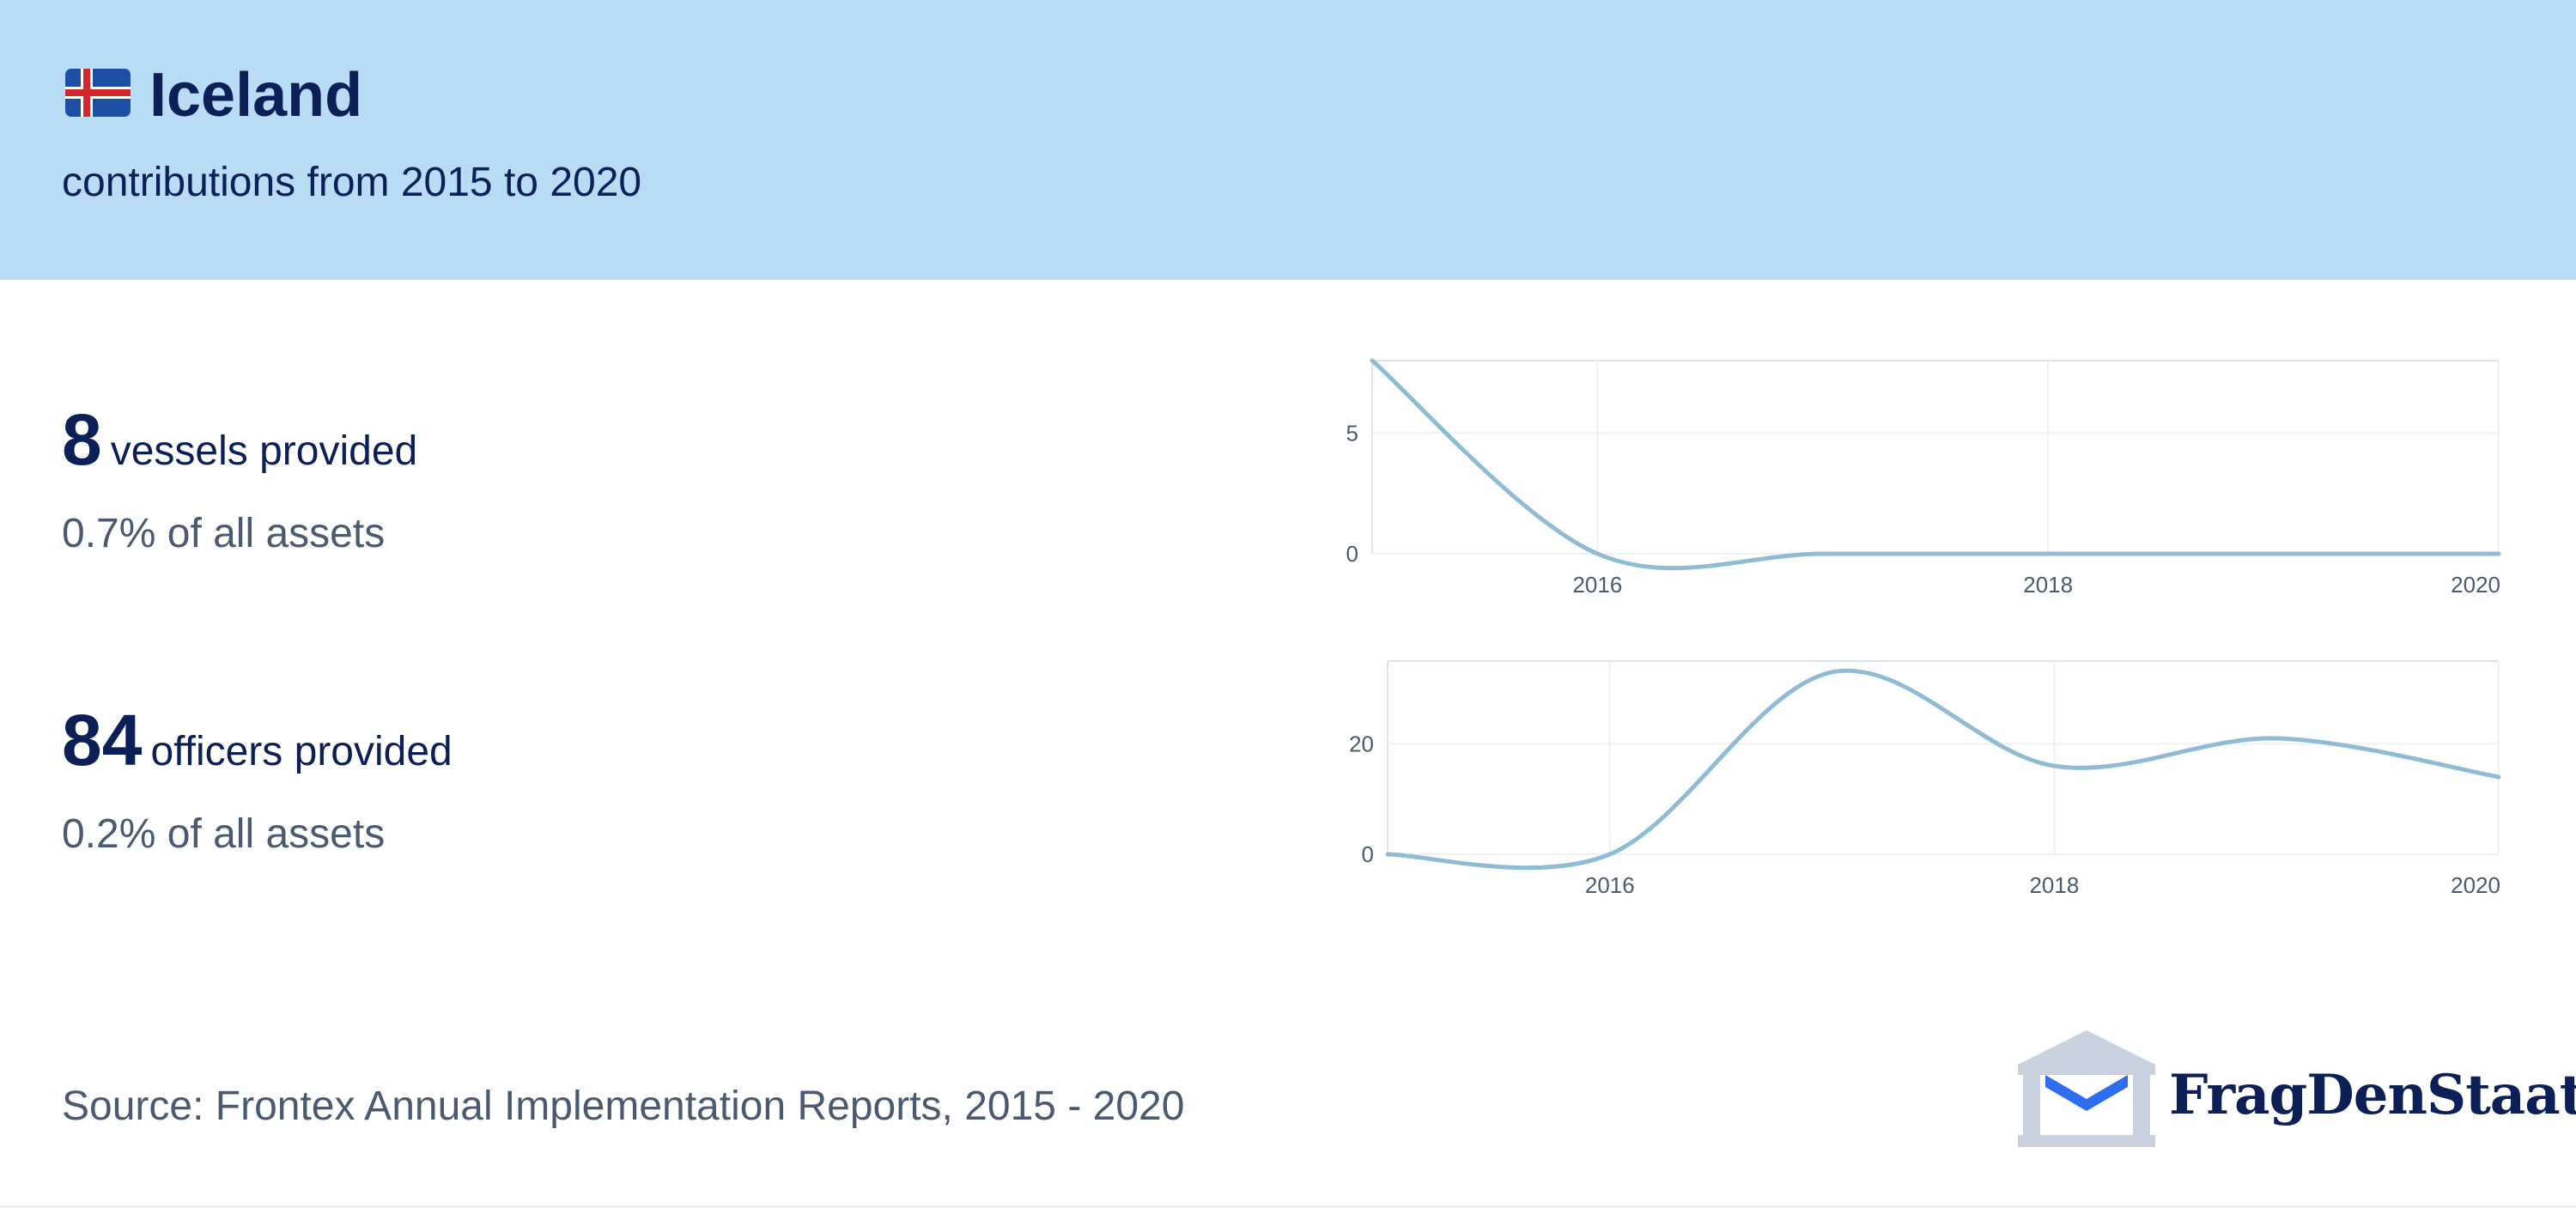  What do you see at coordinates (102, 740) in the screenshot?
I see `officers-count: 84` at bounding box center [102, 740].